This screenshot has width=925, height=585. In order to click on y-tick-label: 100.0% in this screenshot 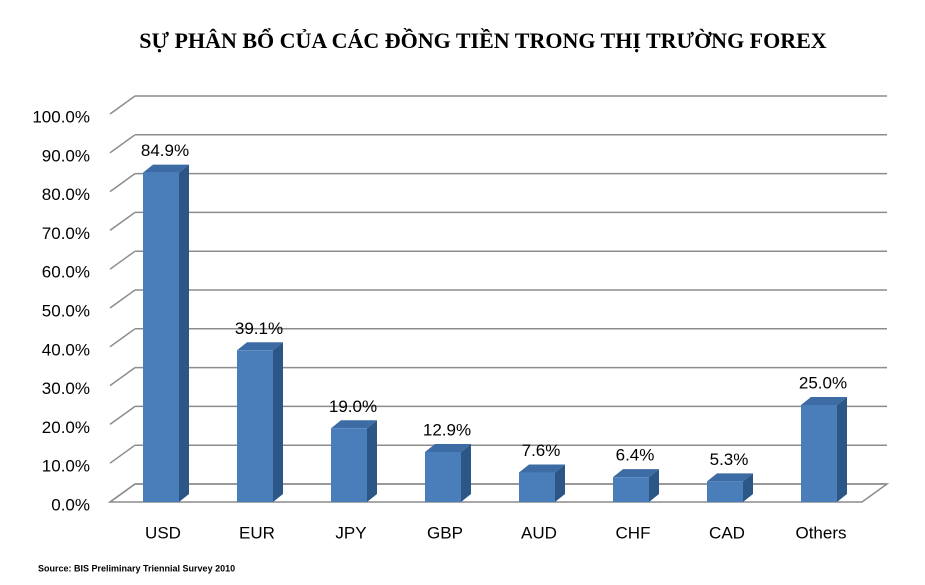, I will do `click(61, 116)`.